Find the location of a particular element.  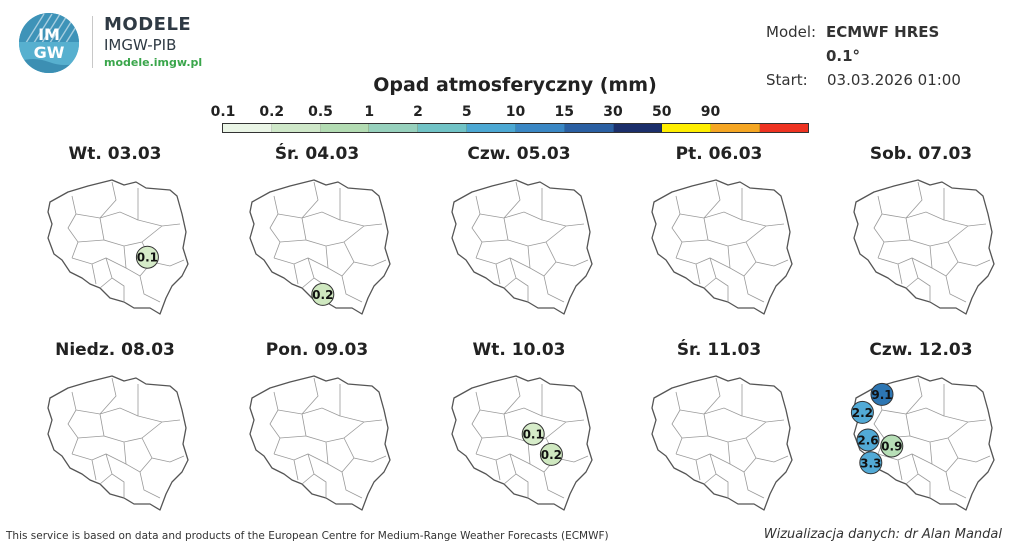

panel-date-title: Niedz. 08.03 is located at coordinates (115, 350).